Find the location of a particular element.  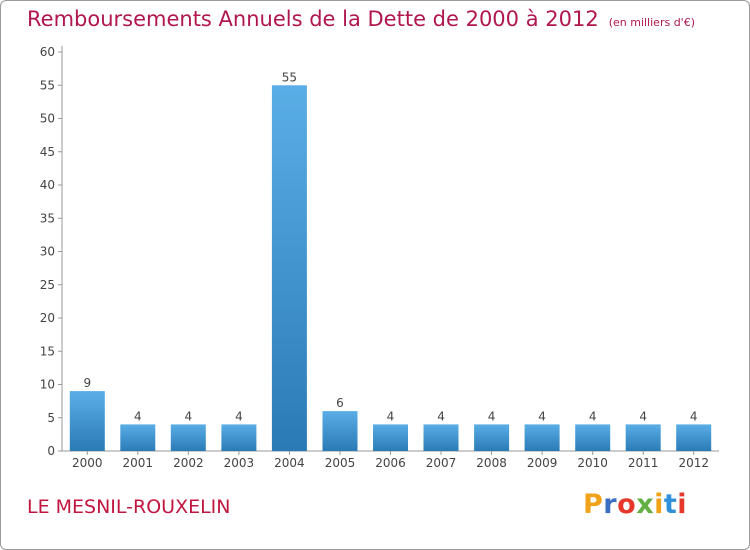

y-tick-label: 30 is located at coordinates (47, 252).